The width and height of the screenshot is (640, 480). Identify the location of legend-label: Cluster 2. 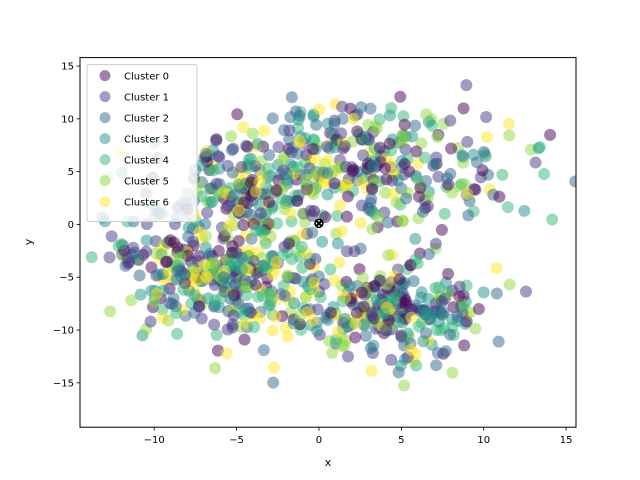
(146, 119).